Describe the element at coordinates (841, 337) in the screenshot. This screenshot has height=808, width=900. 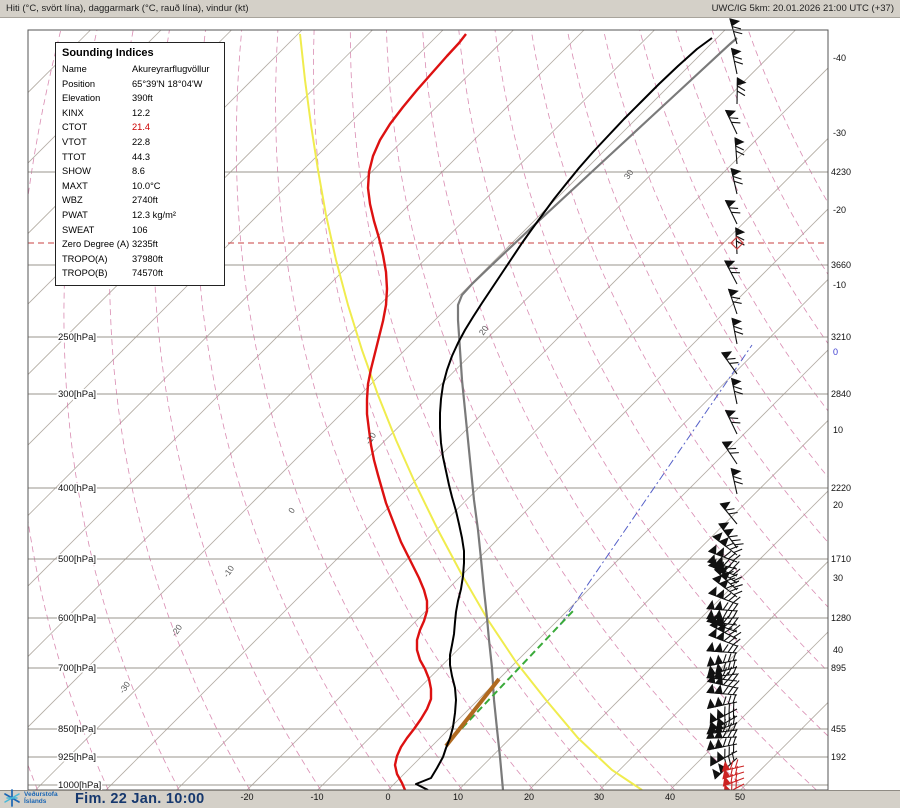
I see `height-label: 3210` at that location.